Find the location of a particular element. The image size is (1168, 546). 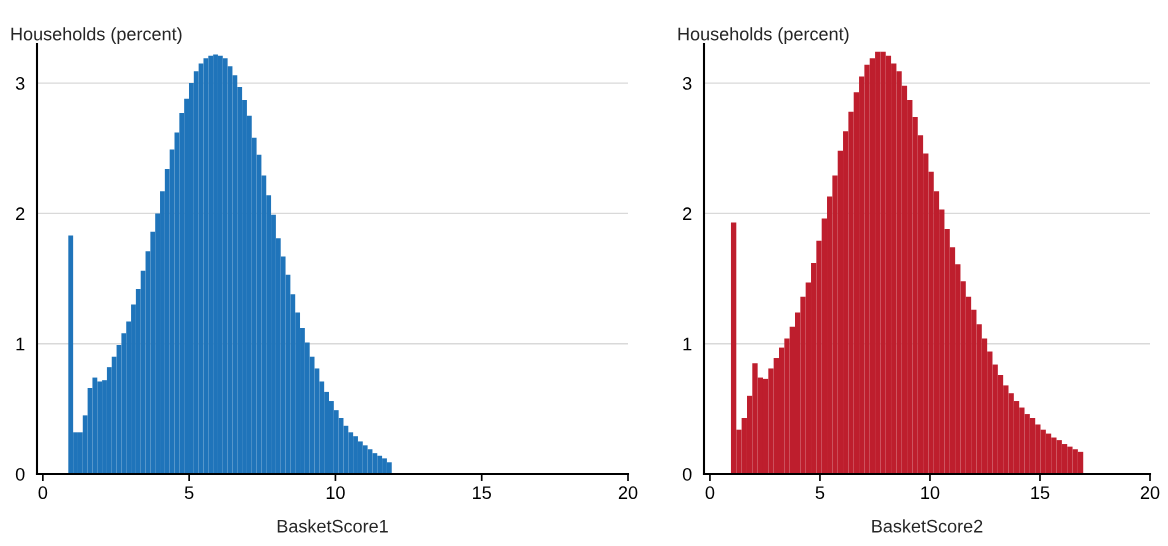

x-axis-title: BasketScore2 is located at coordinates (927, 526).